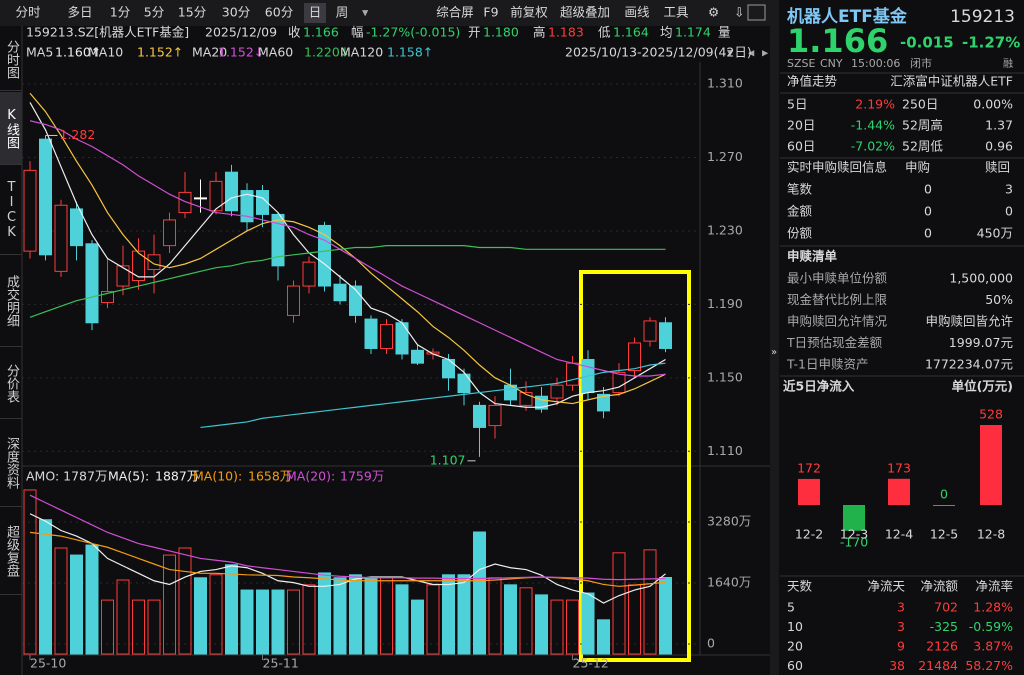 This screenshot has height=675, width=1024. Describe the element at coordinates (66, 476) in the screenshot. I see `amo: AMO: 1787万` at that location.